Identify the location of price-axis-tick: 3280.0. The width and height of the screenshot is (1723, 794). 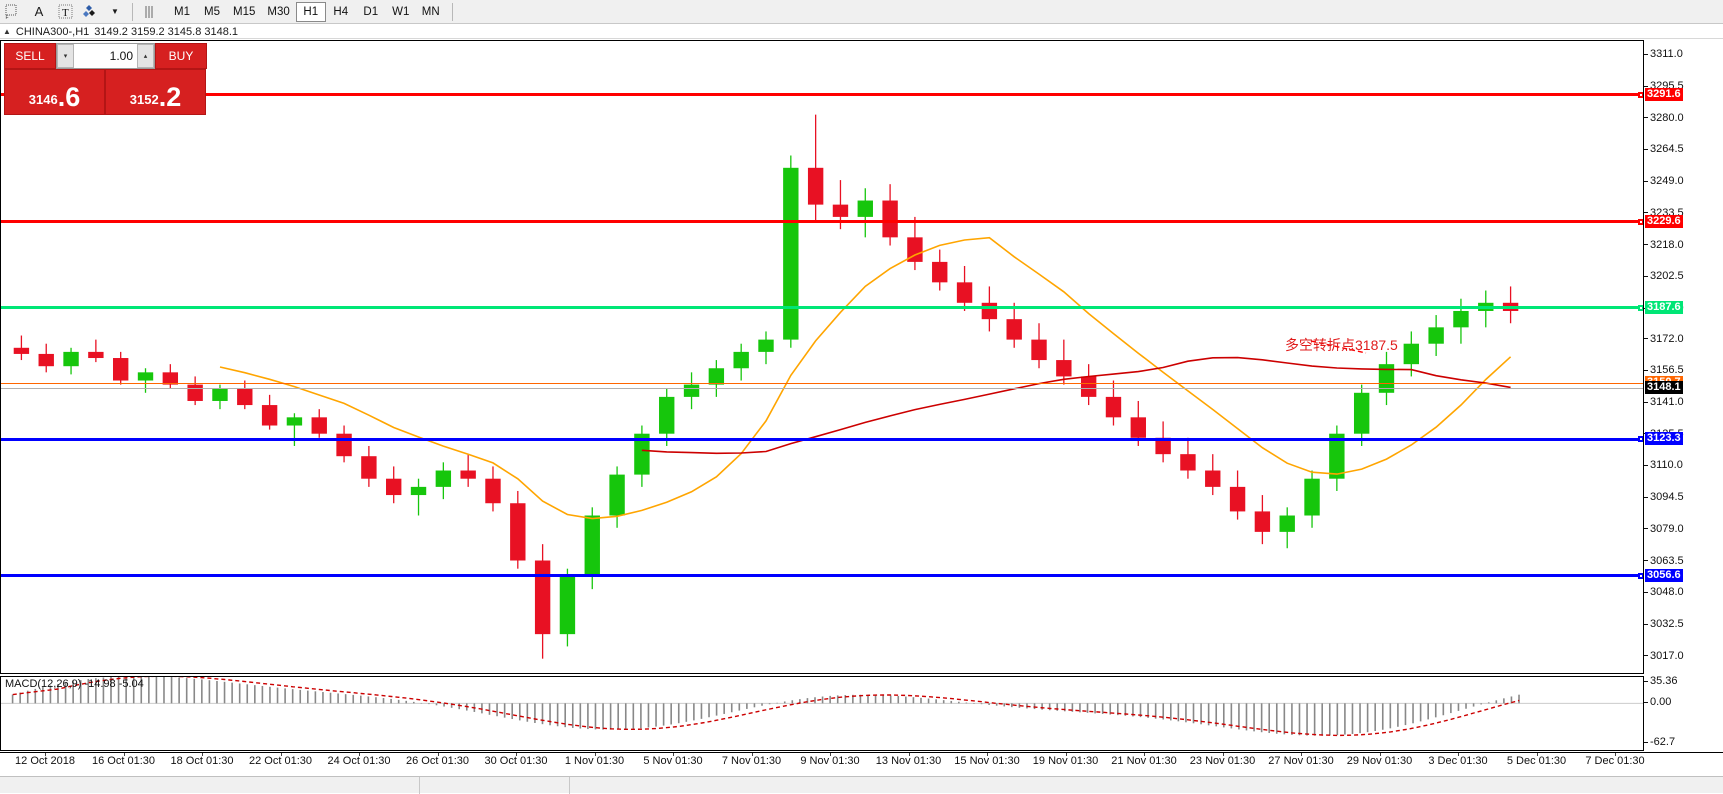
(1664, 118).